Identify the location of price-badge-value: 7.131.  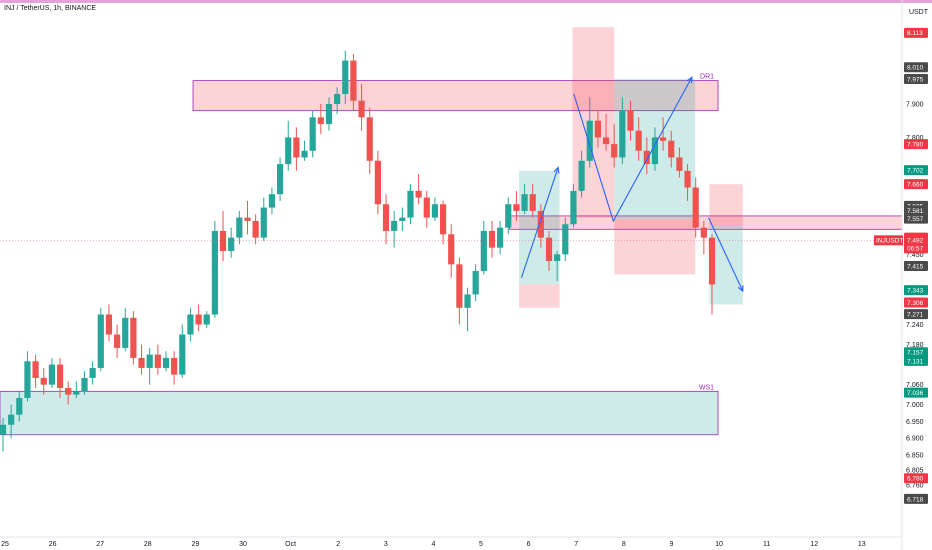
(915, 361).